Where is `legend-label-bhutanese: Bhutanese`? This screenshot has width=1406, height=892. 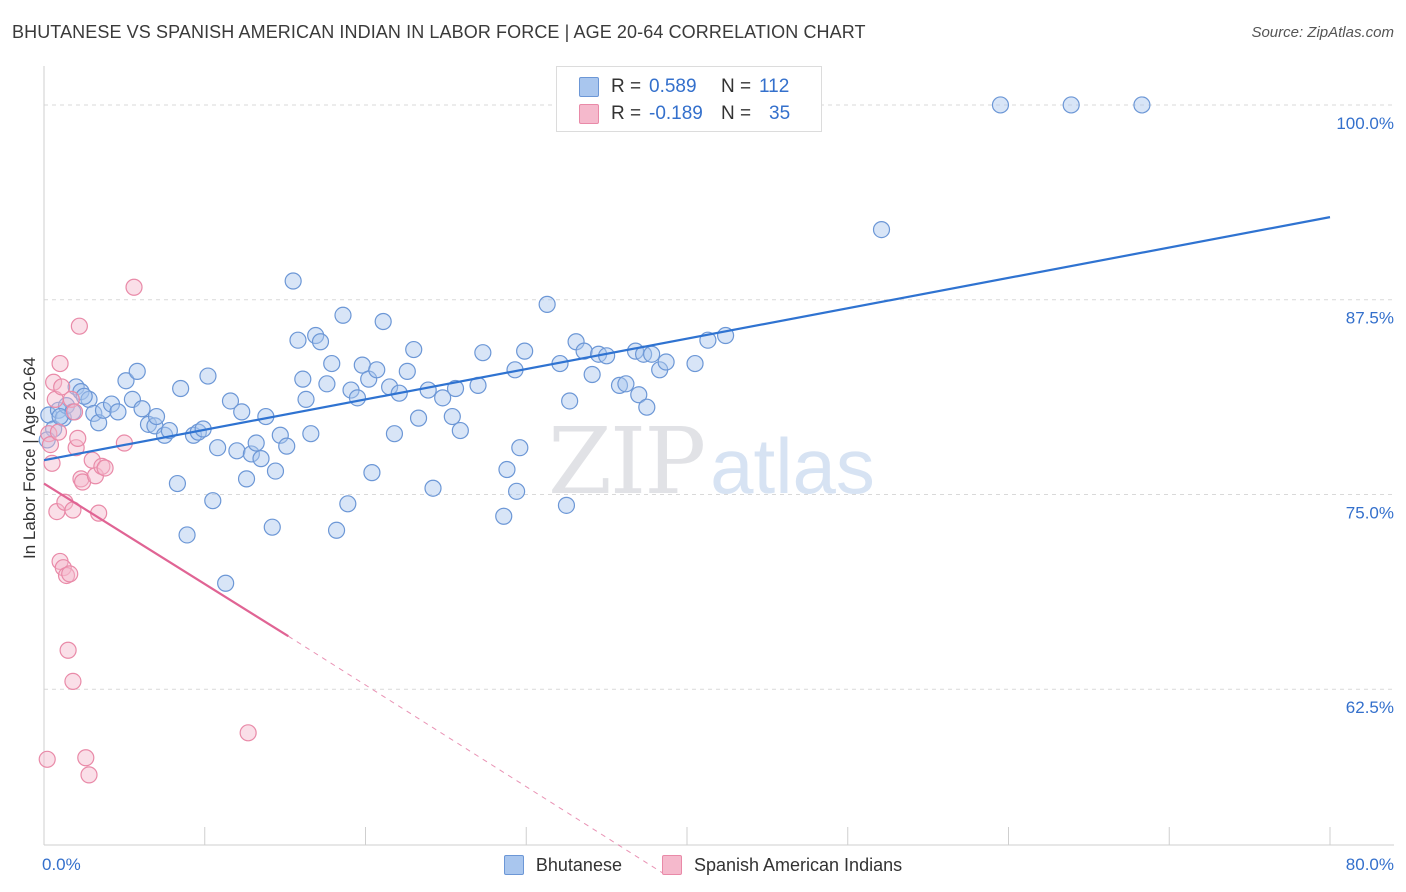
legend-label-bhutanese: Bhutanese is located at coordinates (578, 864).